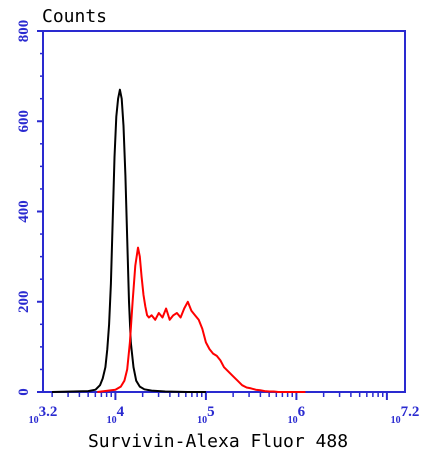  What do you see at coordinates (74, 16) in the screenshot?
I see `y-axis-label: Counts` at bounding box center [74, 16].